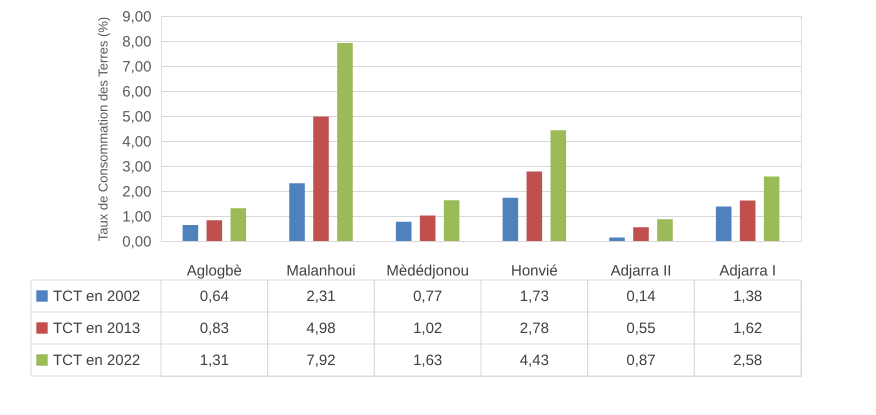 The image size is (876, 415). Describe the element at coordinates (534, 271) in the screenshot. I see `x-tick-label: Honvié` at that location.